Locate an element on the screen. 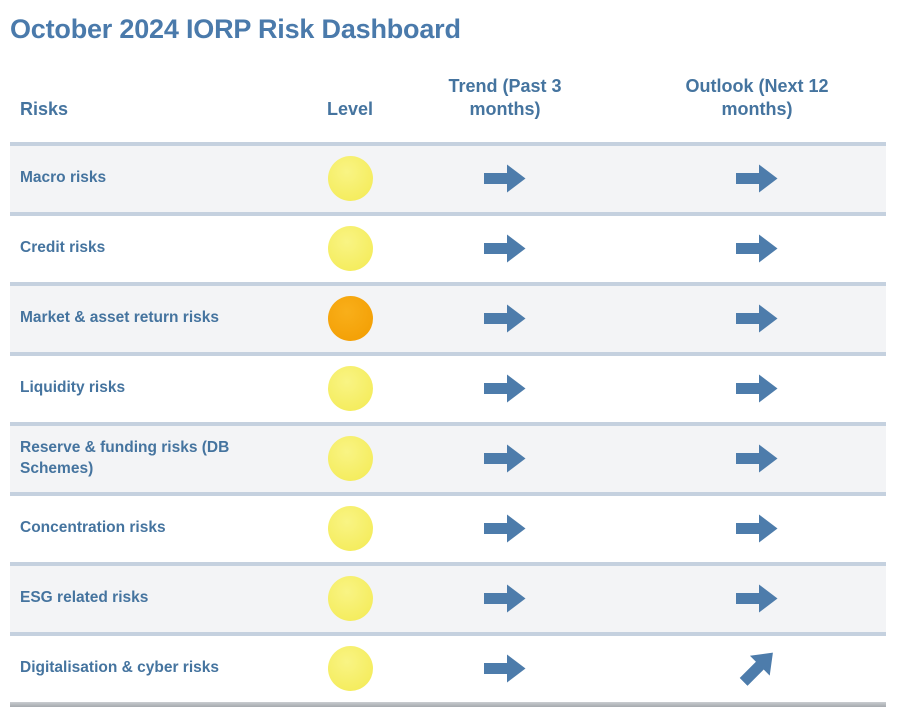 The height and width of the screenshot is (726, 900). dashboard-title: October 2024 IORP Risk Dashboard is located at coordinates (235, 29).